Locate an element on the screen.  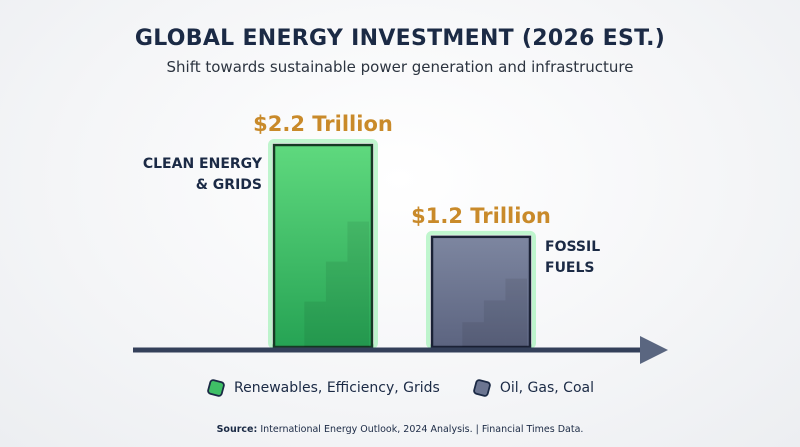
legend-item-clean: Renewables, Efficiency, Grids is located at coordinates (323, 388).